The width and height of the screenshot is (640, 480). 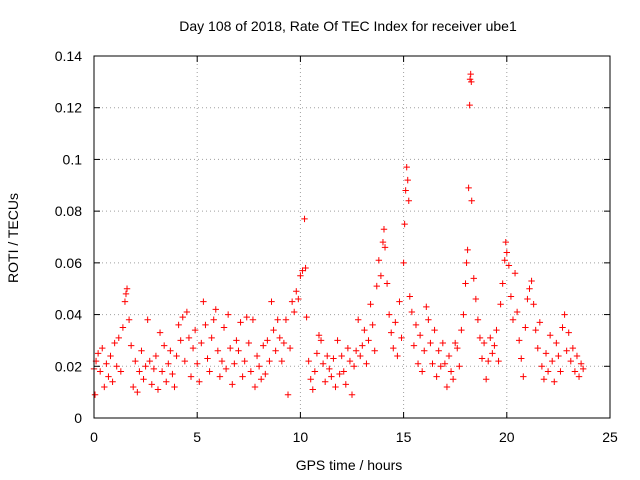 What do you see at coordinates (301, 437) in the screenshot?
I see `x-tick-label: 10` at bounding box center [301, 437].